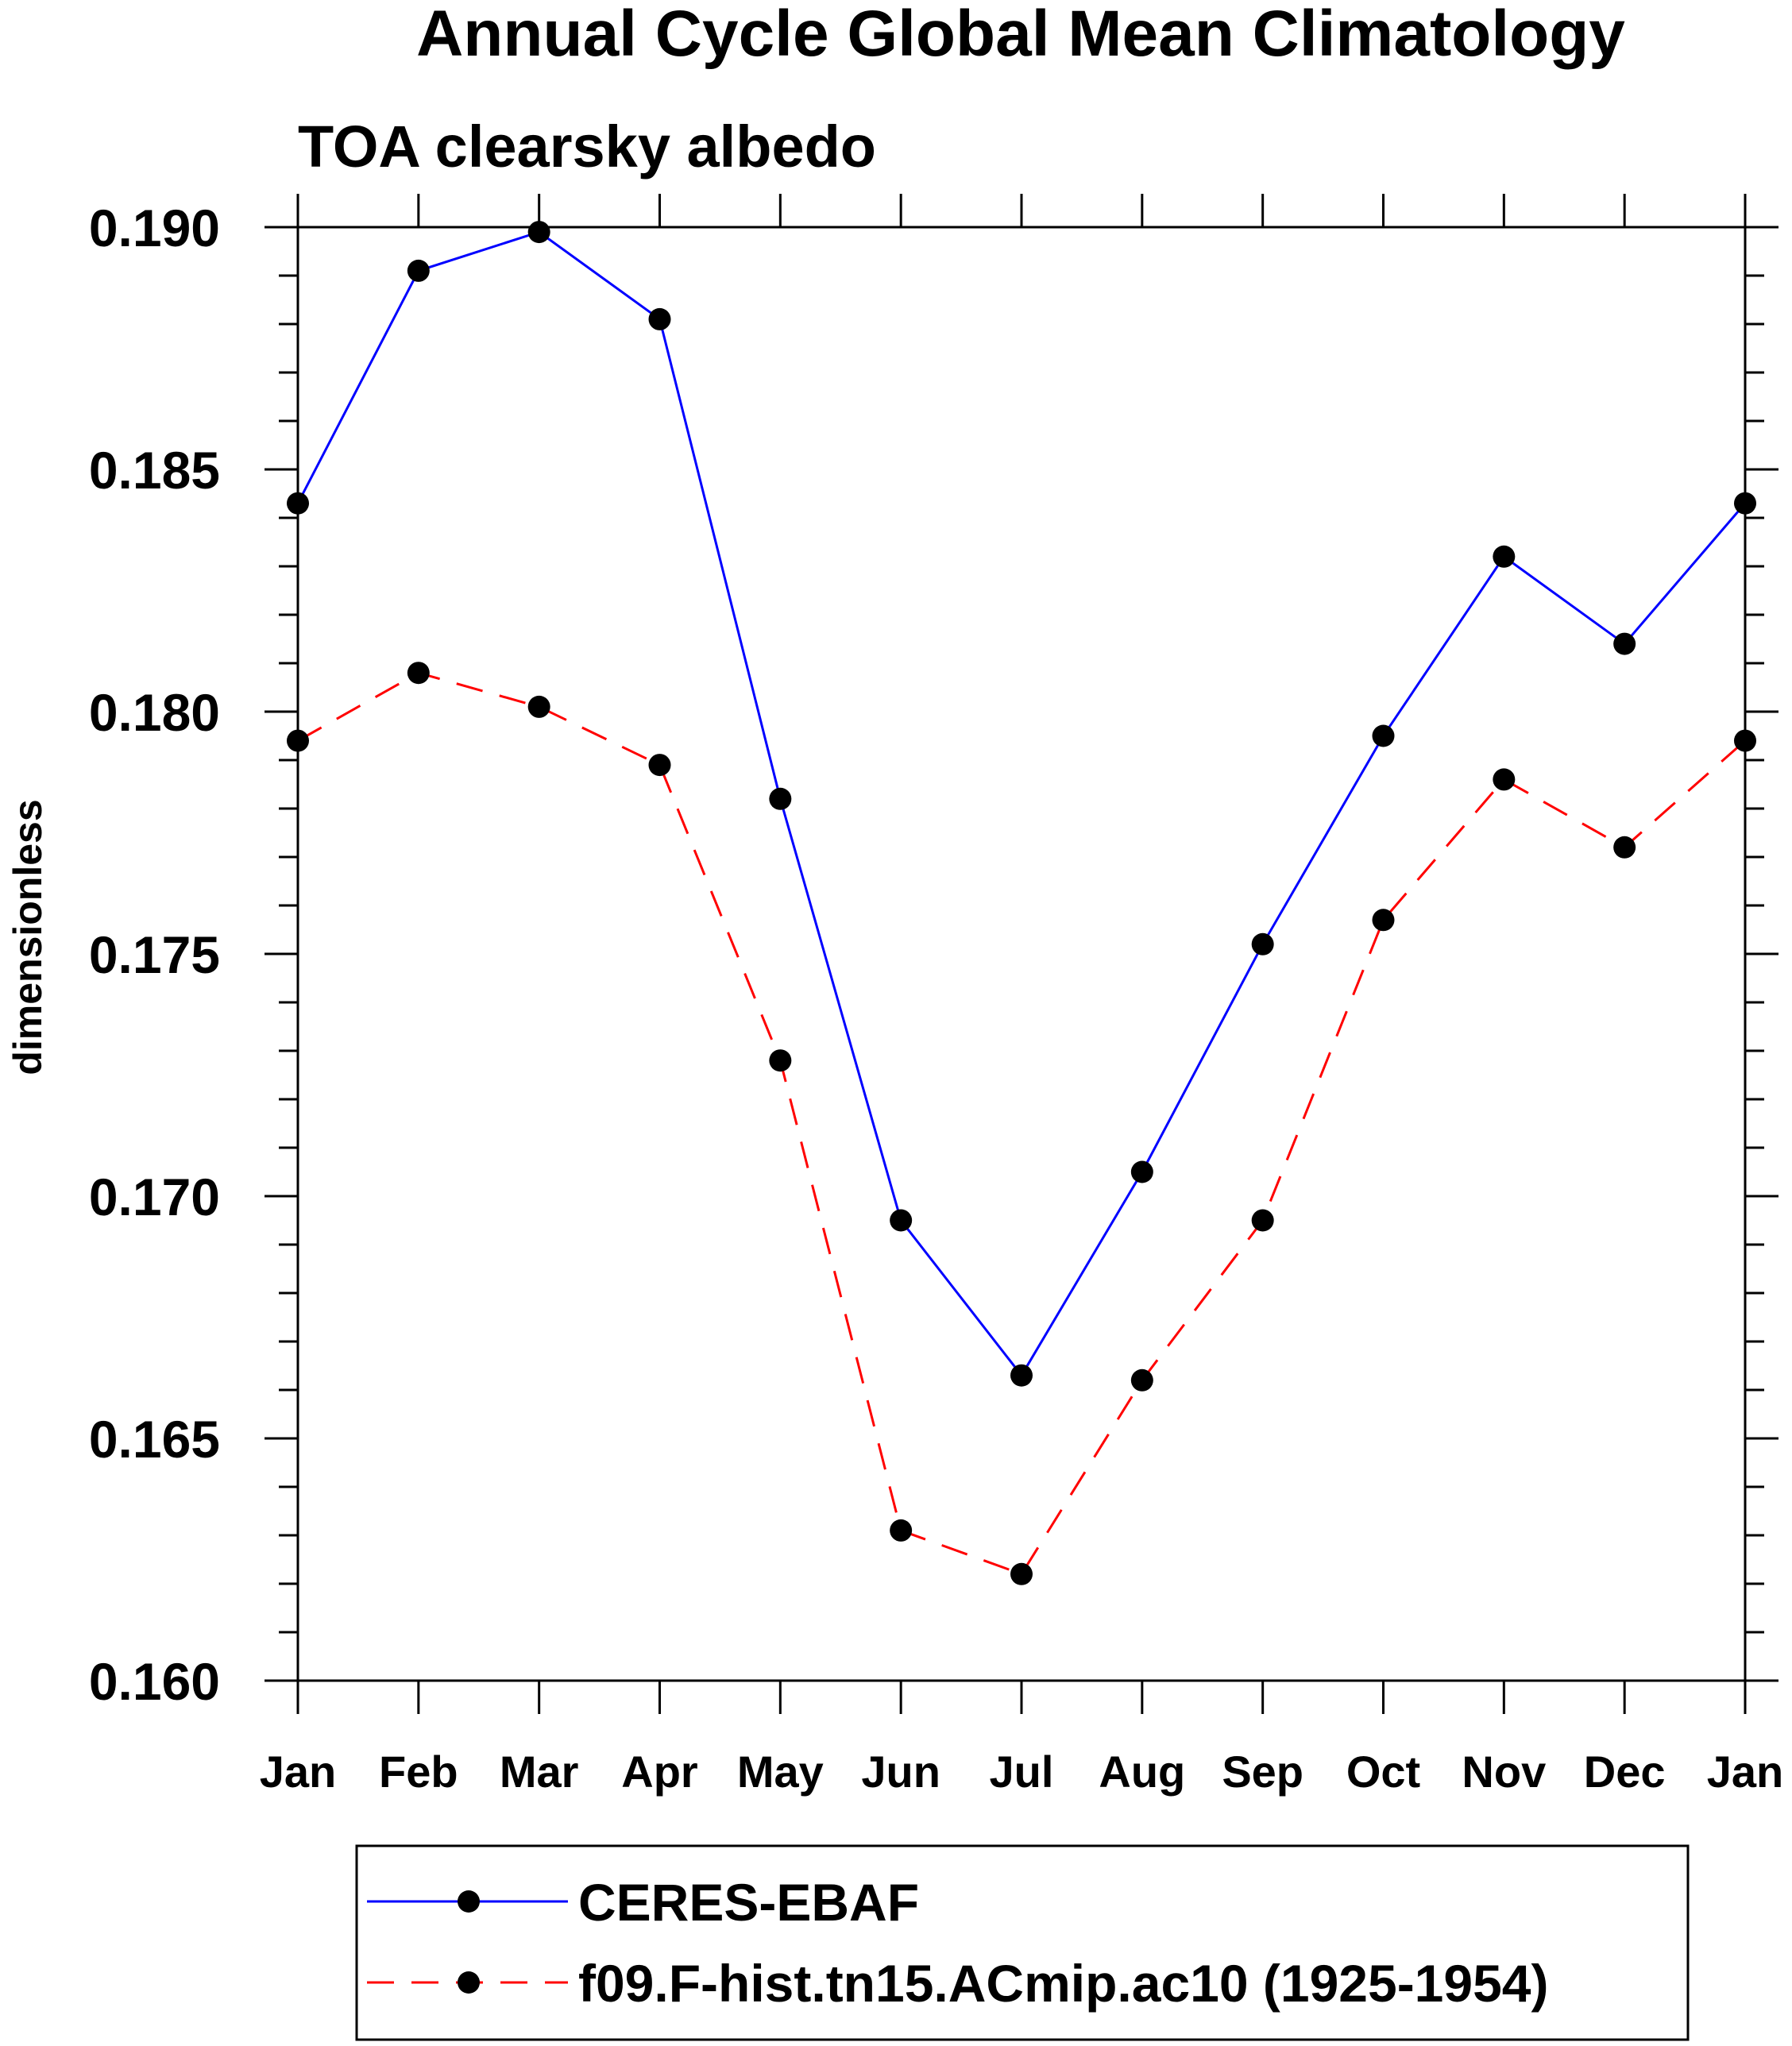 This screenshot has height=2046, width=1792. I want to click on y-tick-label: 0.190, so click(154, 228).